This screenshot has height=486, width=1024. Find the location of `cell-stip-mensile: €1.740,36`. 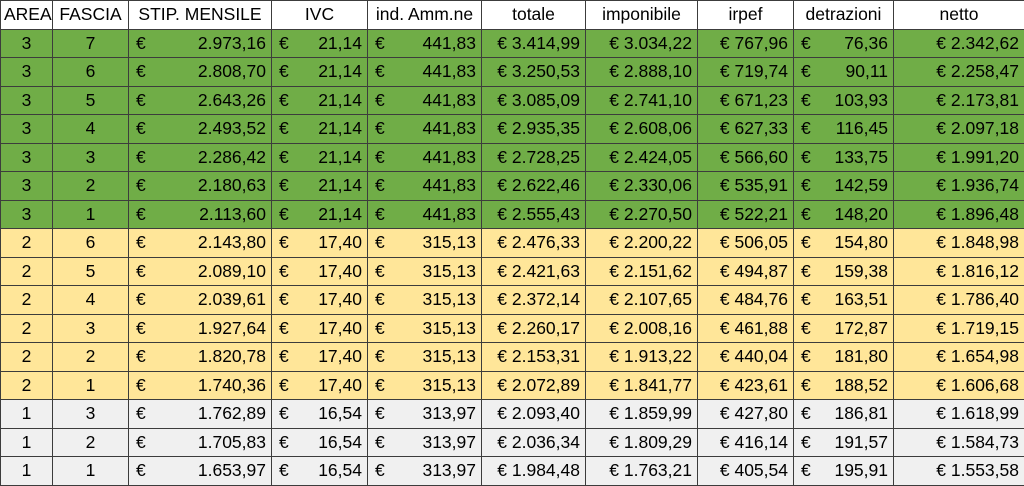

cell-stip-mensile: €1.740,36 is located at coordinates (200, 385).